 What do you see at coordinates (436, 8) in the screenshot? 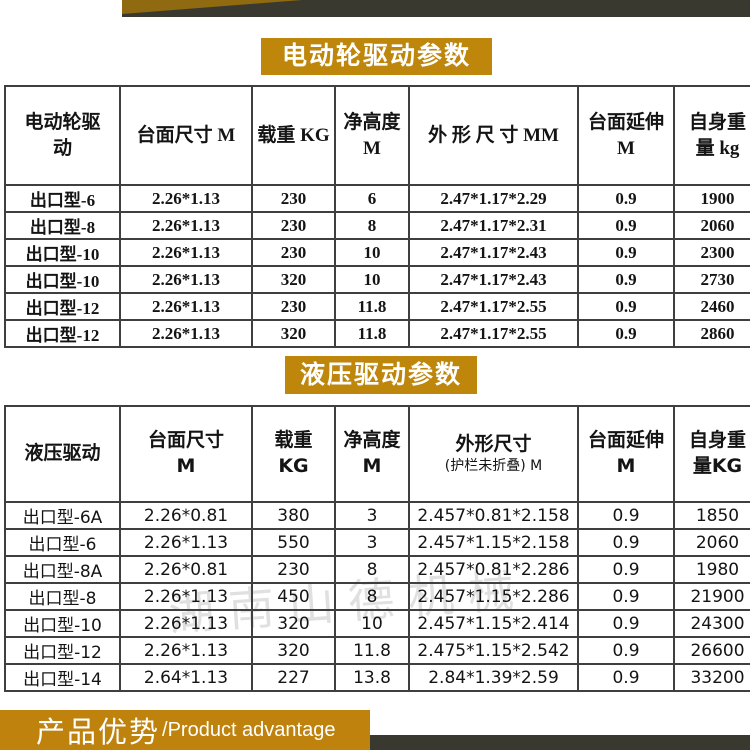
I see `top-banner` at bounding box center [436, 8].